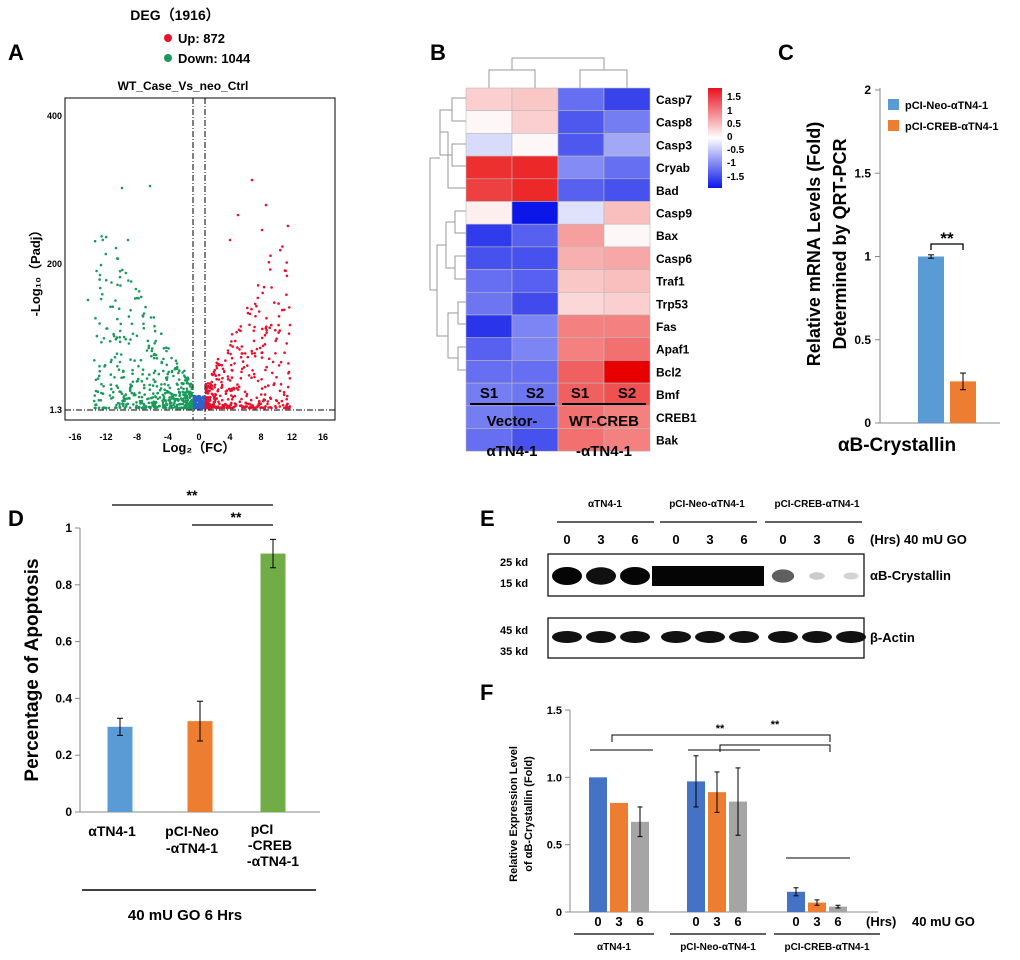 The width and height of the screenshot is (1020, 960). I want to click on volcano-xtick: -16, so click(74, 437).